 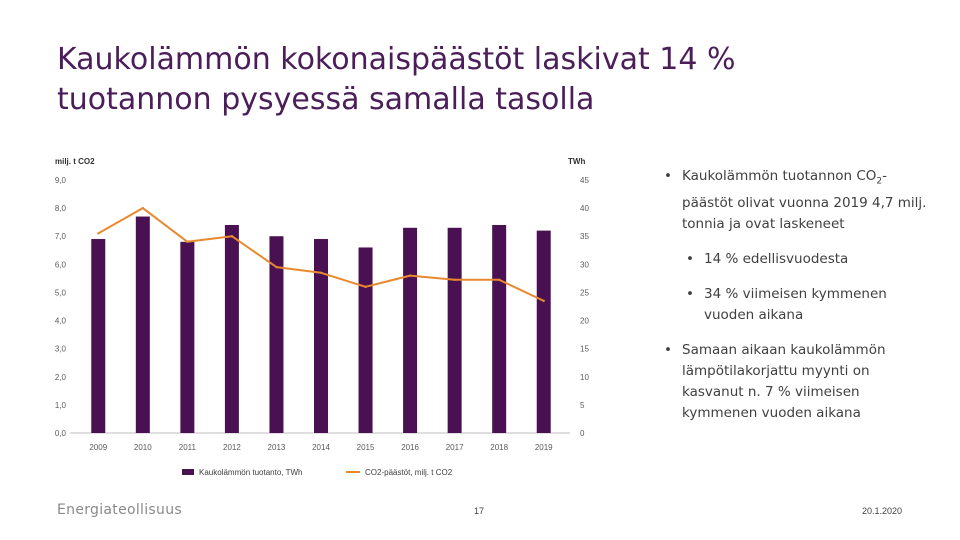 I want to click on y-left-tick-label: 3,0, so click(x=61, y=349).